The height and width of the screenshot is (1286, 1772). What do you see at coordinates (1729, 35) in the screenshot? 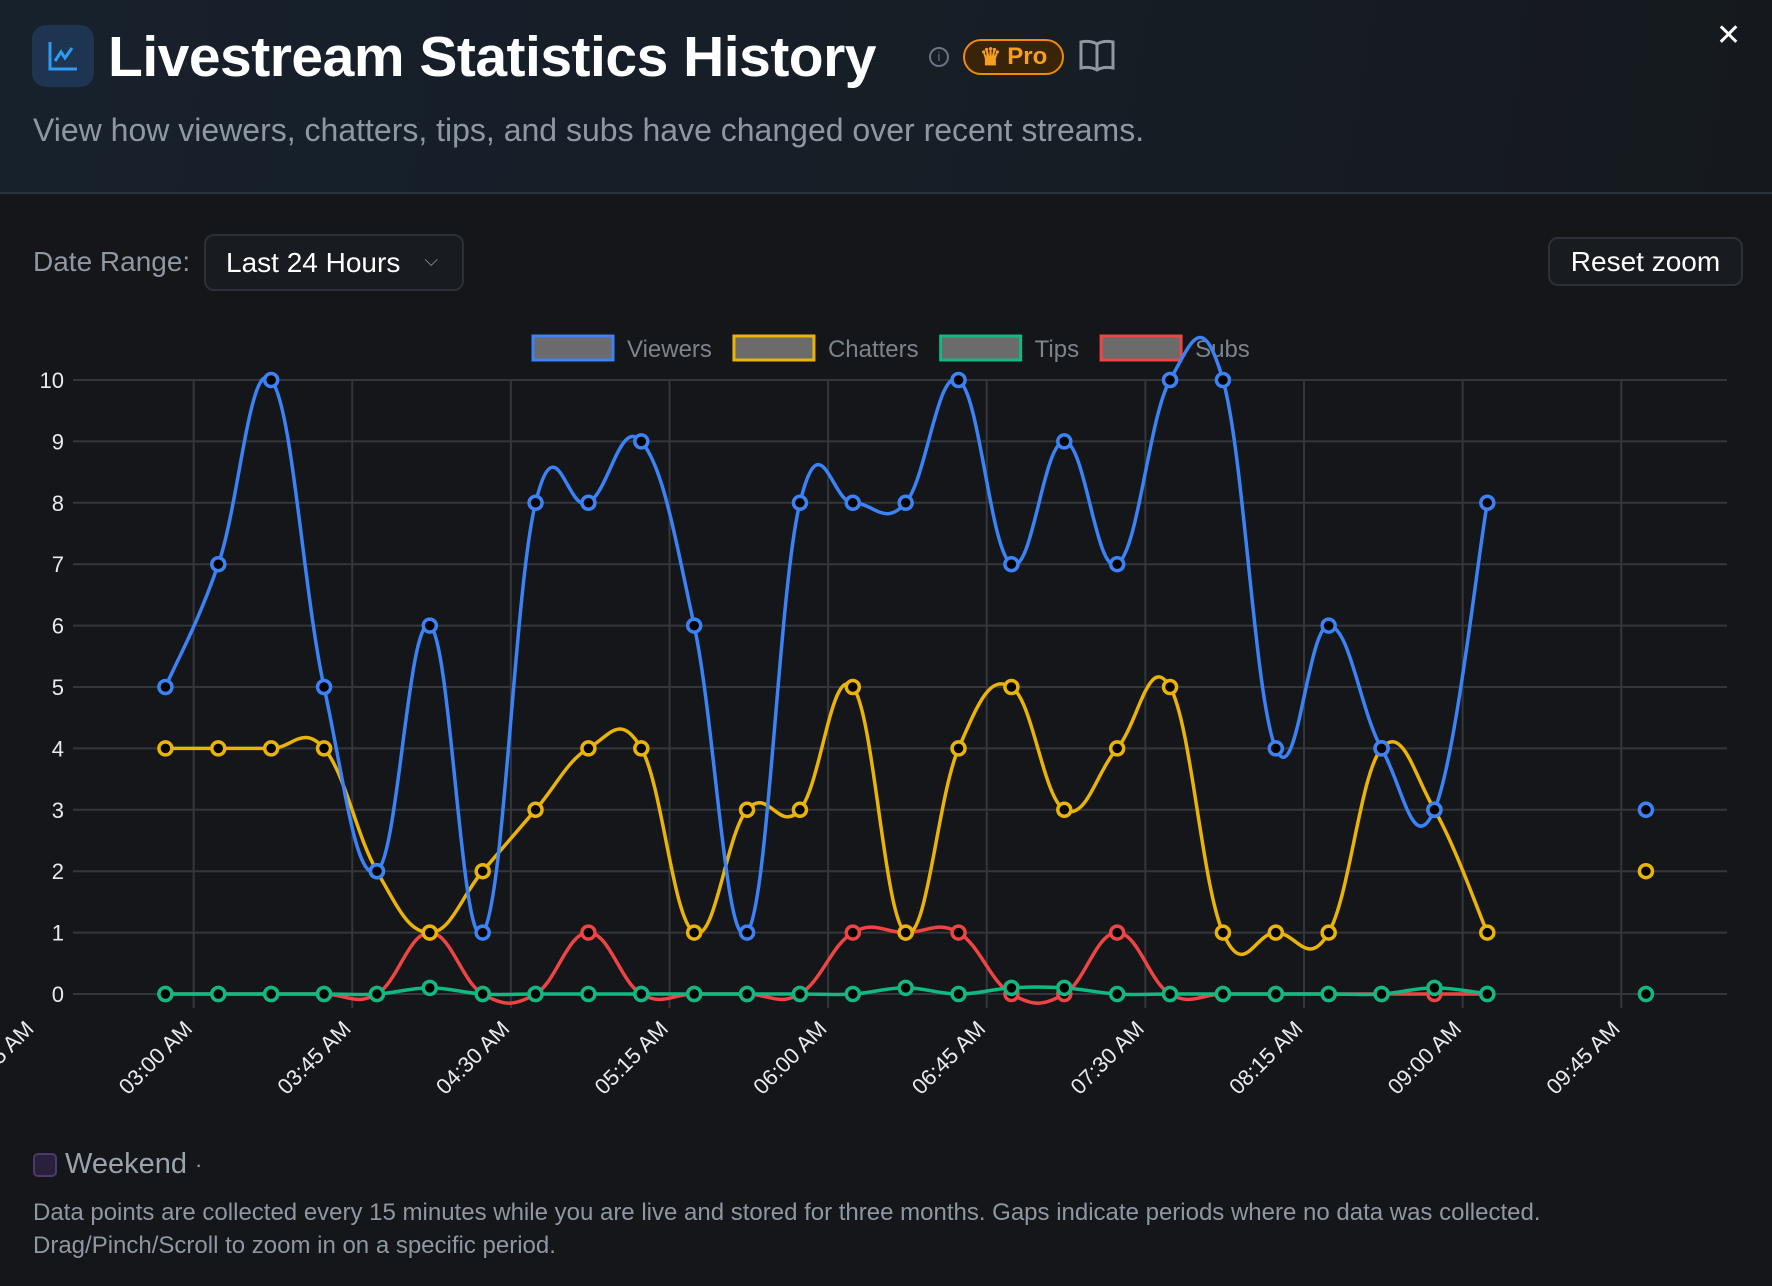
I see `close-icon: ✕` at bounding box center [1729, 35].